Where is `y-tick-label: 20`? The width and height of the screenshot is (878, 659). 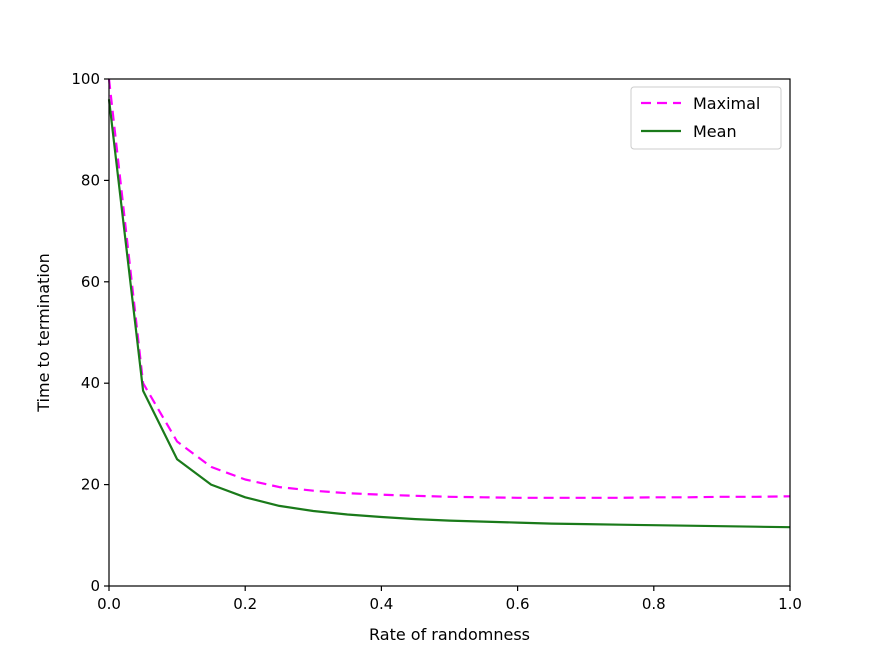
y-tick-label: 20 is located at coordinates (90, 485).